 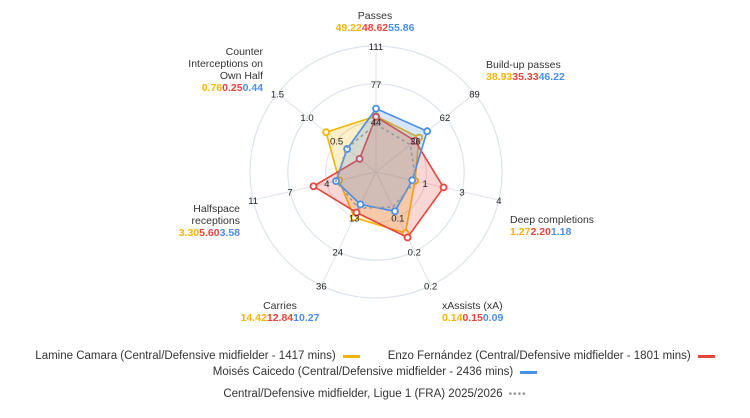 I want to click on tick-label: 0.1, so click(x=397, y=218).